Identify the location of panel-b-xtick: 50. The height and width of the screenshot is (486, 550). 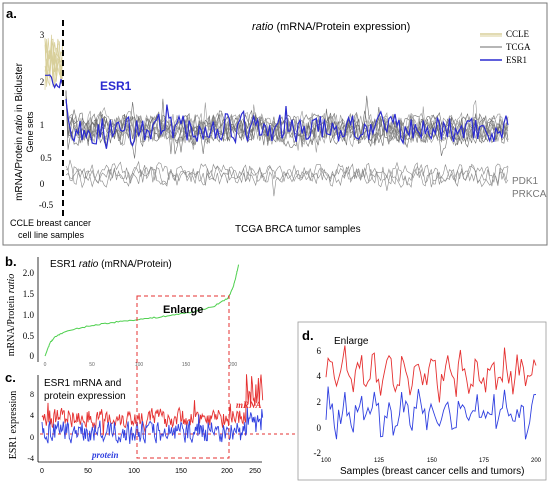
(92, 365).